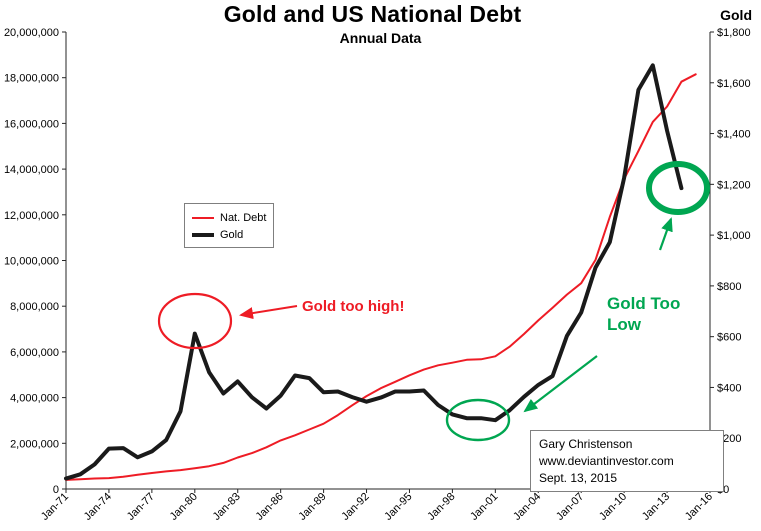  I want to click on right-axis-tick-label: $800, so click(729, 287).